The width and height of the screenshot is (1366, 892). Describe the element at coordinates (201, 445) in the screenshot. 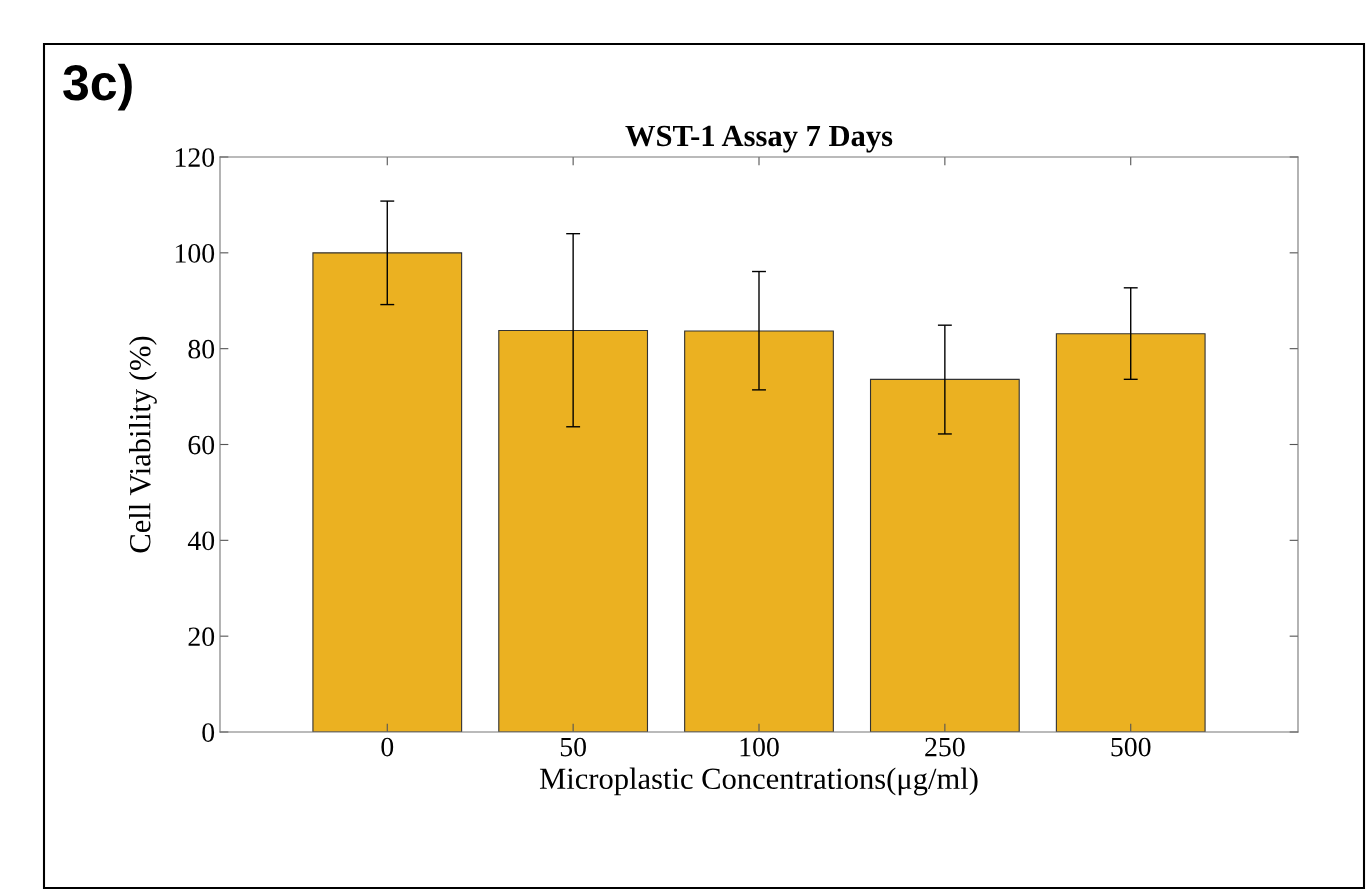

I see `y-tick-label: 60` at that location.